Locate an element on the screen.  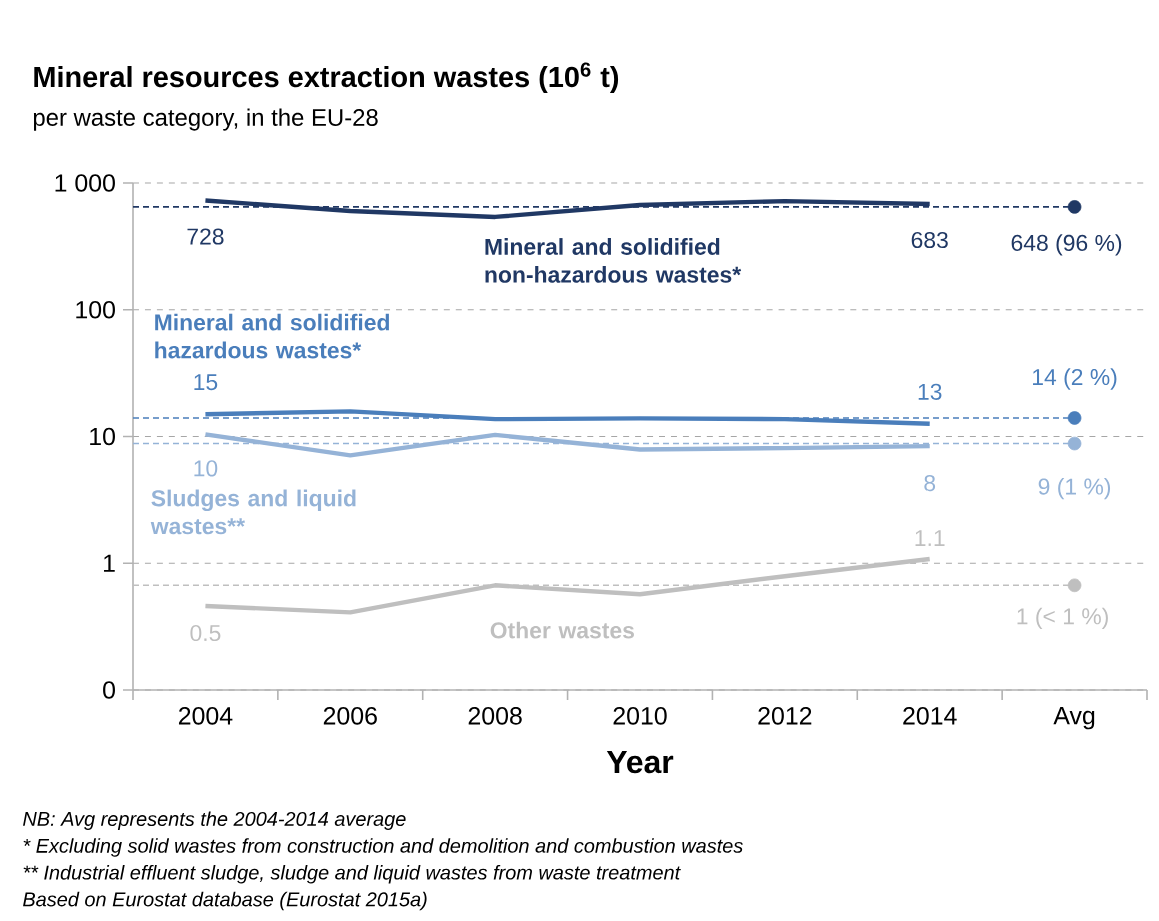
x-axis-title: Year is located at coordinates (640, 762).